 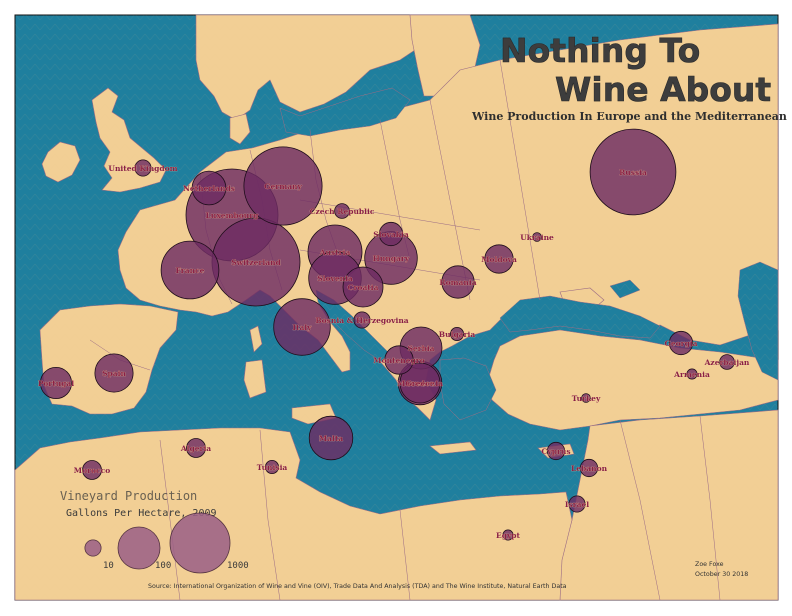 I want to click on bubble-spain, so click(x=114, y=373).